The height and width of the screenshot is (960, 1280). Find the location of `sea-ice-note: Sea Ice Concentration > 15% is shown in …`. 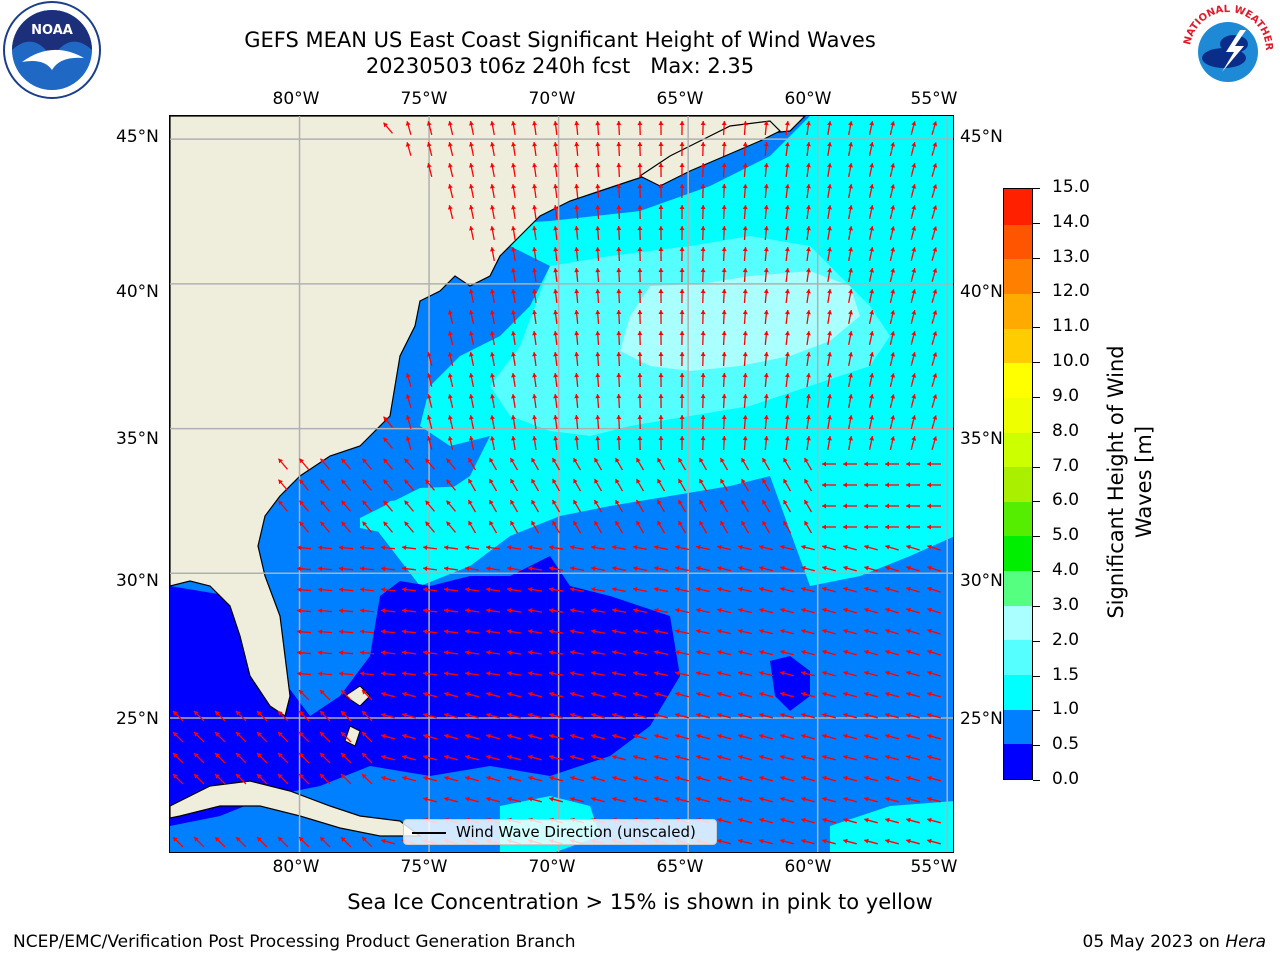

sea-ice-note: Sea Ice Concentration > 15% is shown in … is located at coordinates (640, 902).